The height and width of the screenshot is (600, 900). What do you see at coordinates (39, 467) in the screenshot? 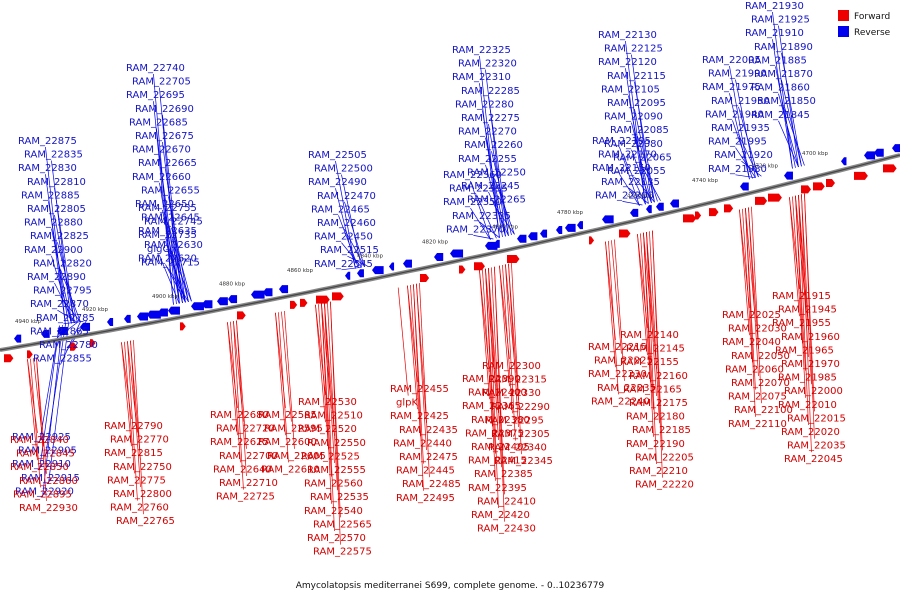
I see `forward-gene-label: RAM_22850` at bounding box center [39, 467].